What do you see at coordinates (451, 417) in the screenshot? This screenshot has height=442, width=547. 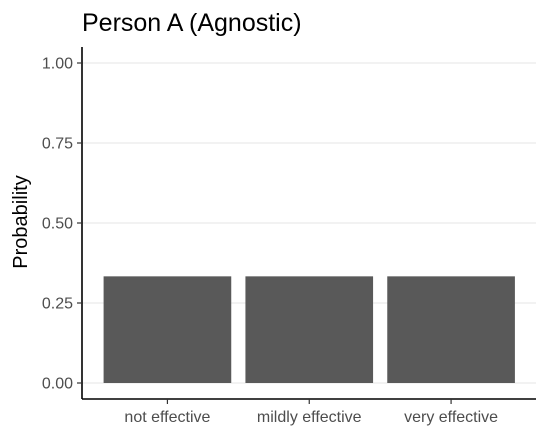 I see `x-tick-label: very effective` at bounding box center [451, 417].